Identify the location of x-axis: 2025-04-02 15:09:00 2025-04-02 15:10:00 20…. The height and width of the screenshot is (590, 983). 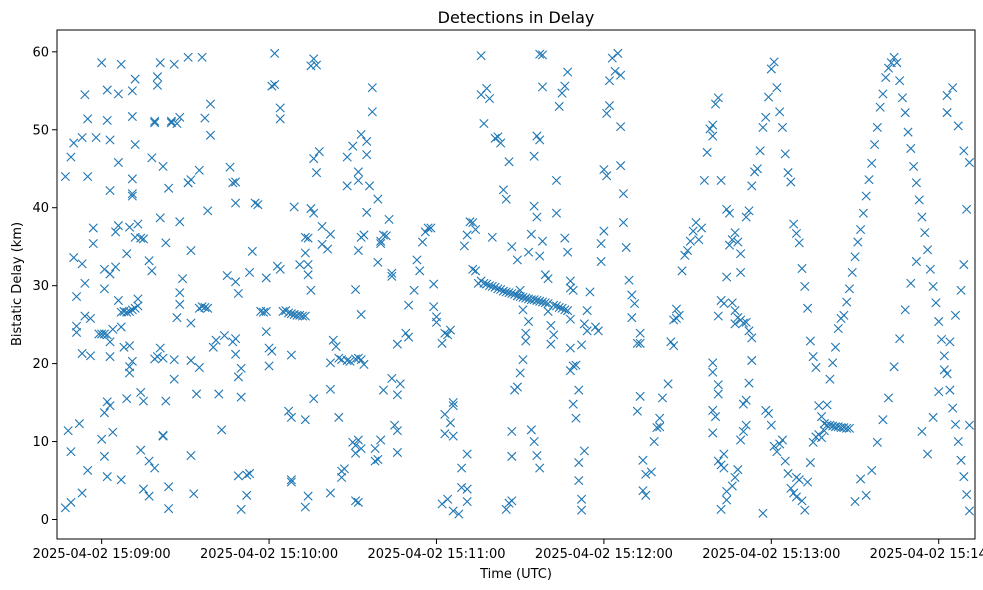
(508, 550).